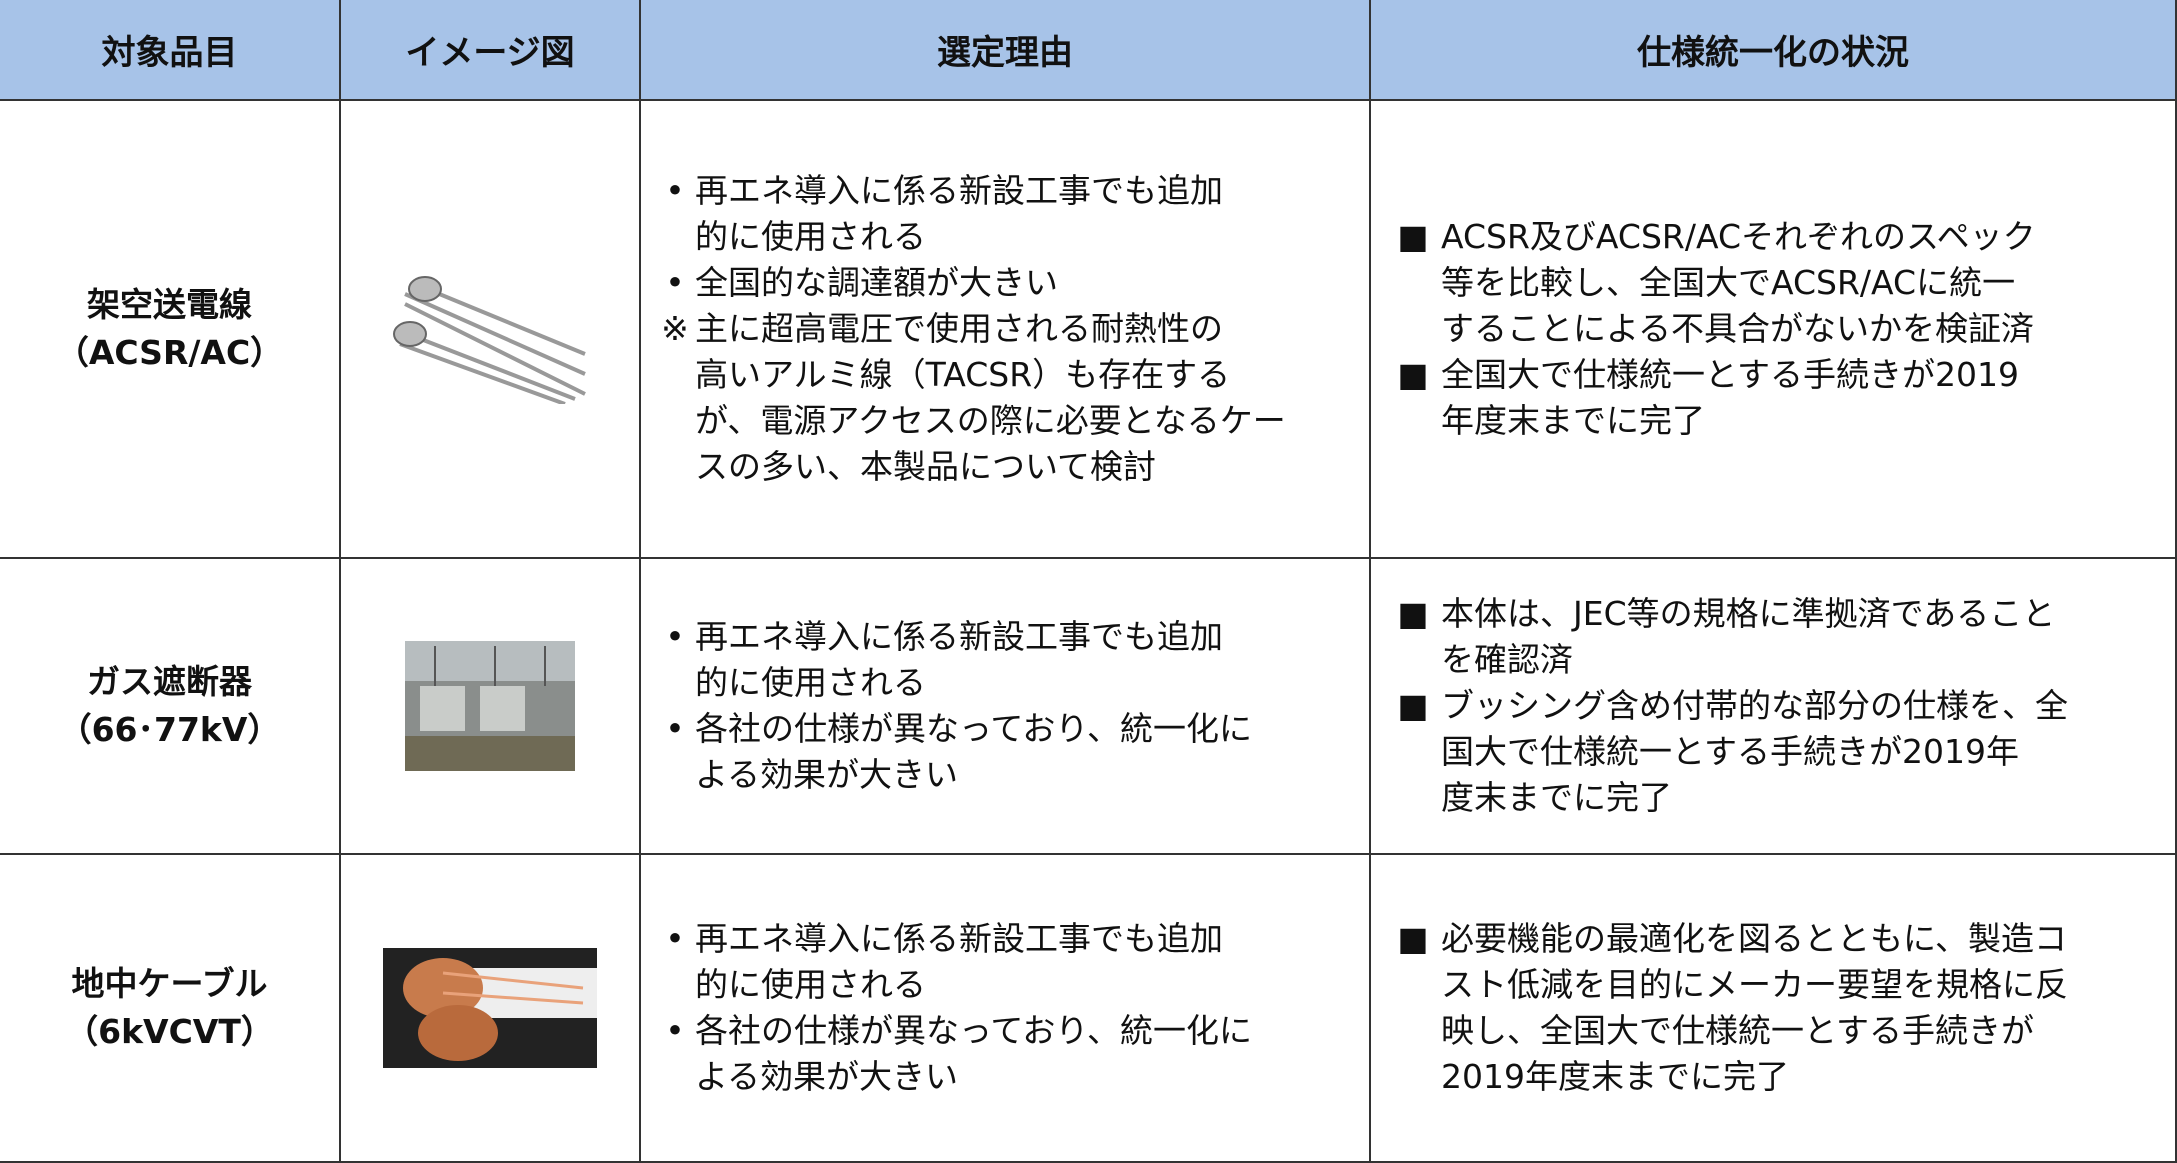  Describe the element at coordinates (1728, 282) in the screenshot. I see `text-line: 等を比較し、全国大でACSR/ACに統一` at that location.